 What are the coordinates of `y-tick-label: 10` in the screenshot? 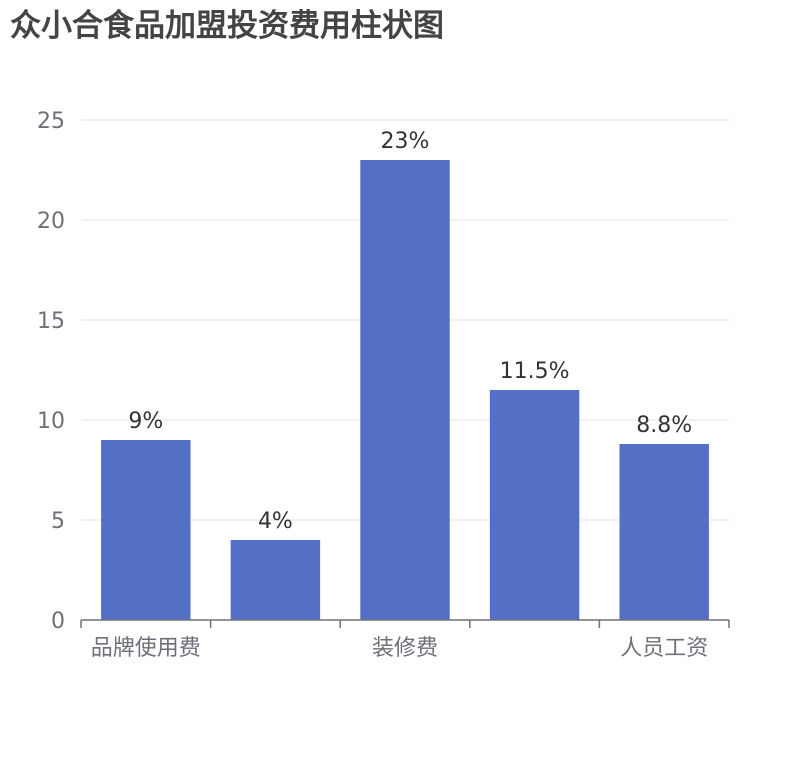 It's located at (51, 421).